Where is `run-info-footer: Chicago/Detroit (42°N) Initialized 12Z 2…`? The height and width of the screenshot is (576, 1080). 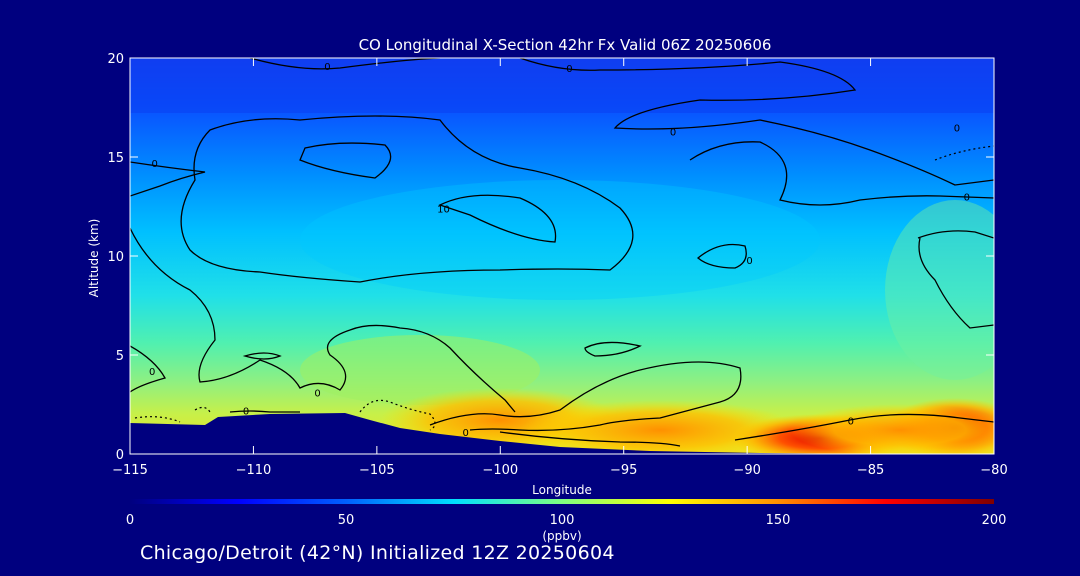
run-info-footer: Chicago/Detroit (42°N) Initialized 12Z 2… is located at coordinates (377, 553).